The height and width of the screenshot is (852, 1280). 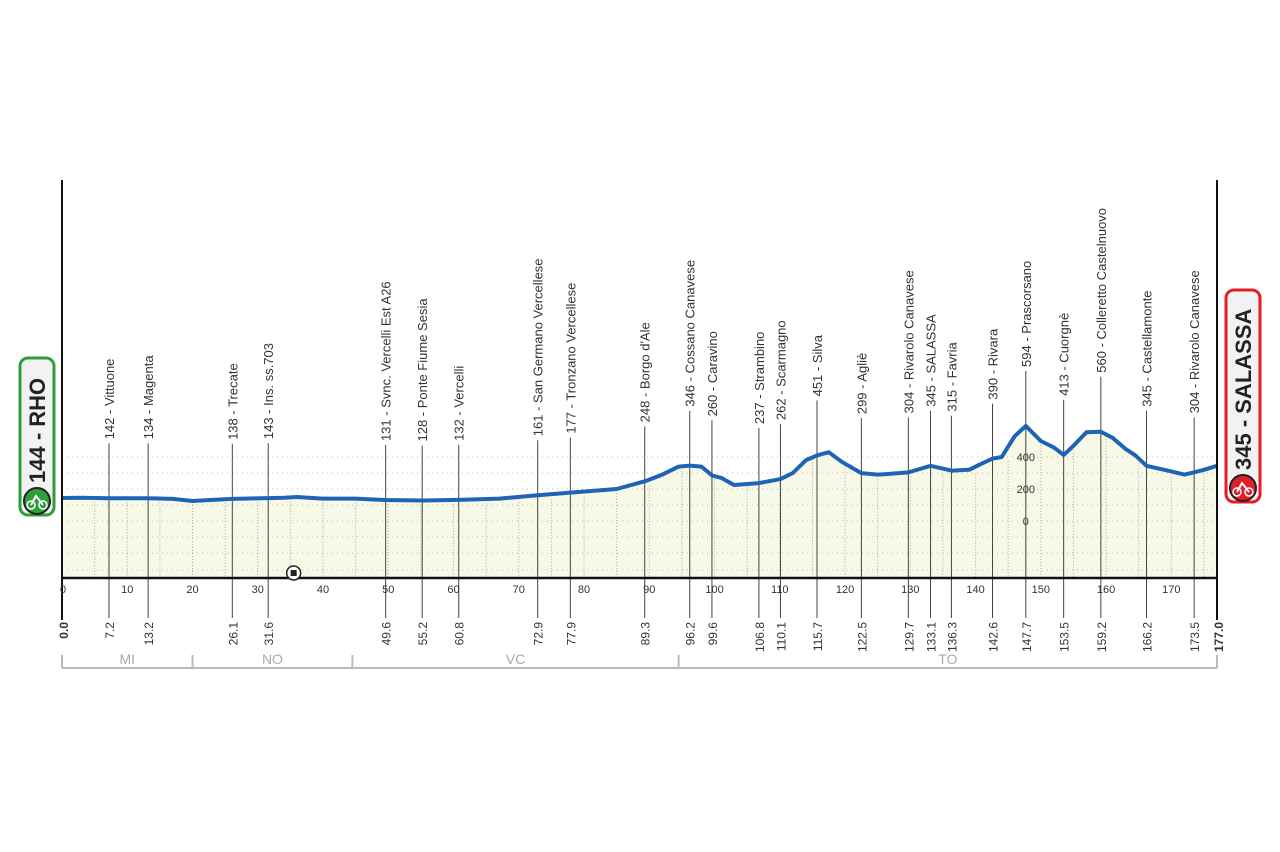 What do you see at coordinates (63, 590) in the screenshot?
I see `x-tick-label: 0` at bounding box center [63, 590].